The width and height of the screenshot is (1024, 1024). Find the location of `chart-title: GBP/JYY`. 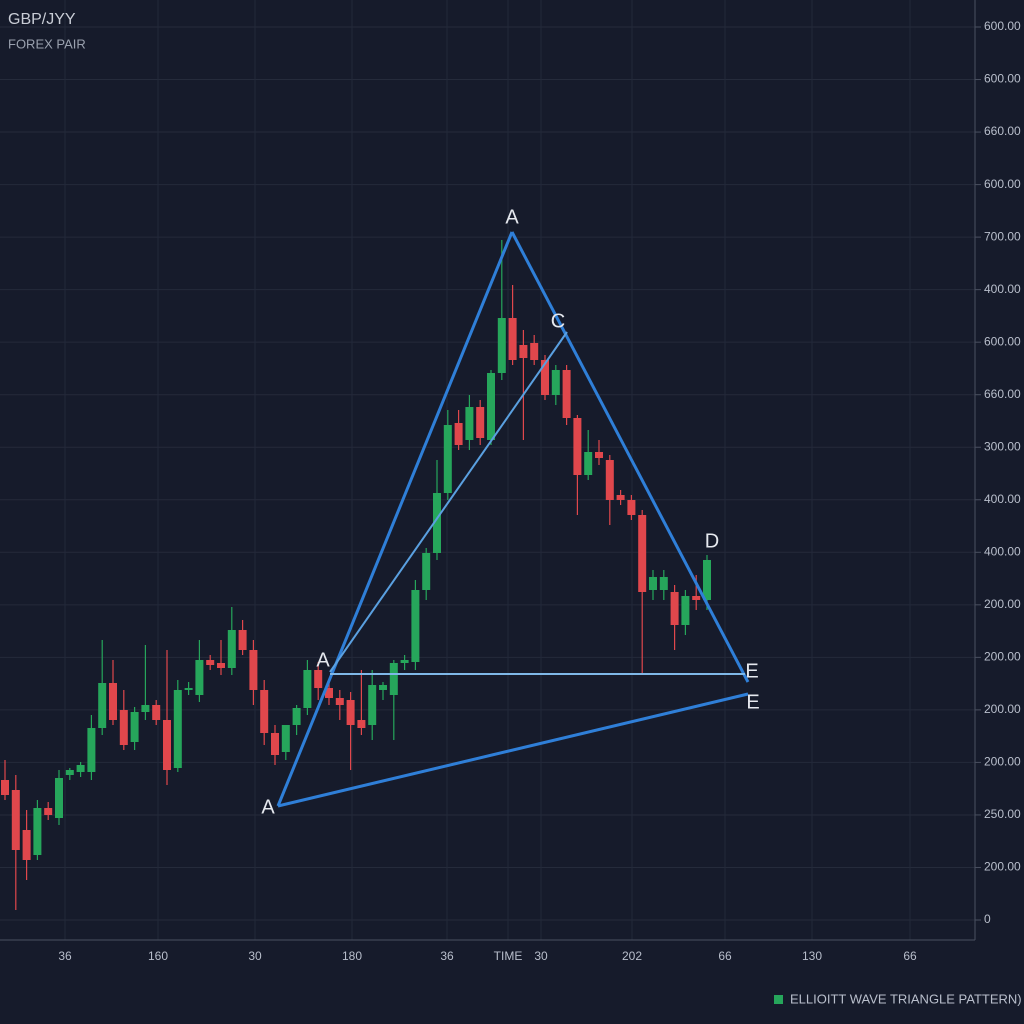

chart-title: GBP/JYY is located at coordinates (42, 19).